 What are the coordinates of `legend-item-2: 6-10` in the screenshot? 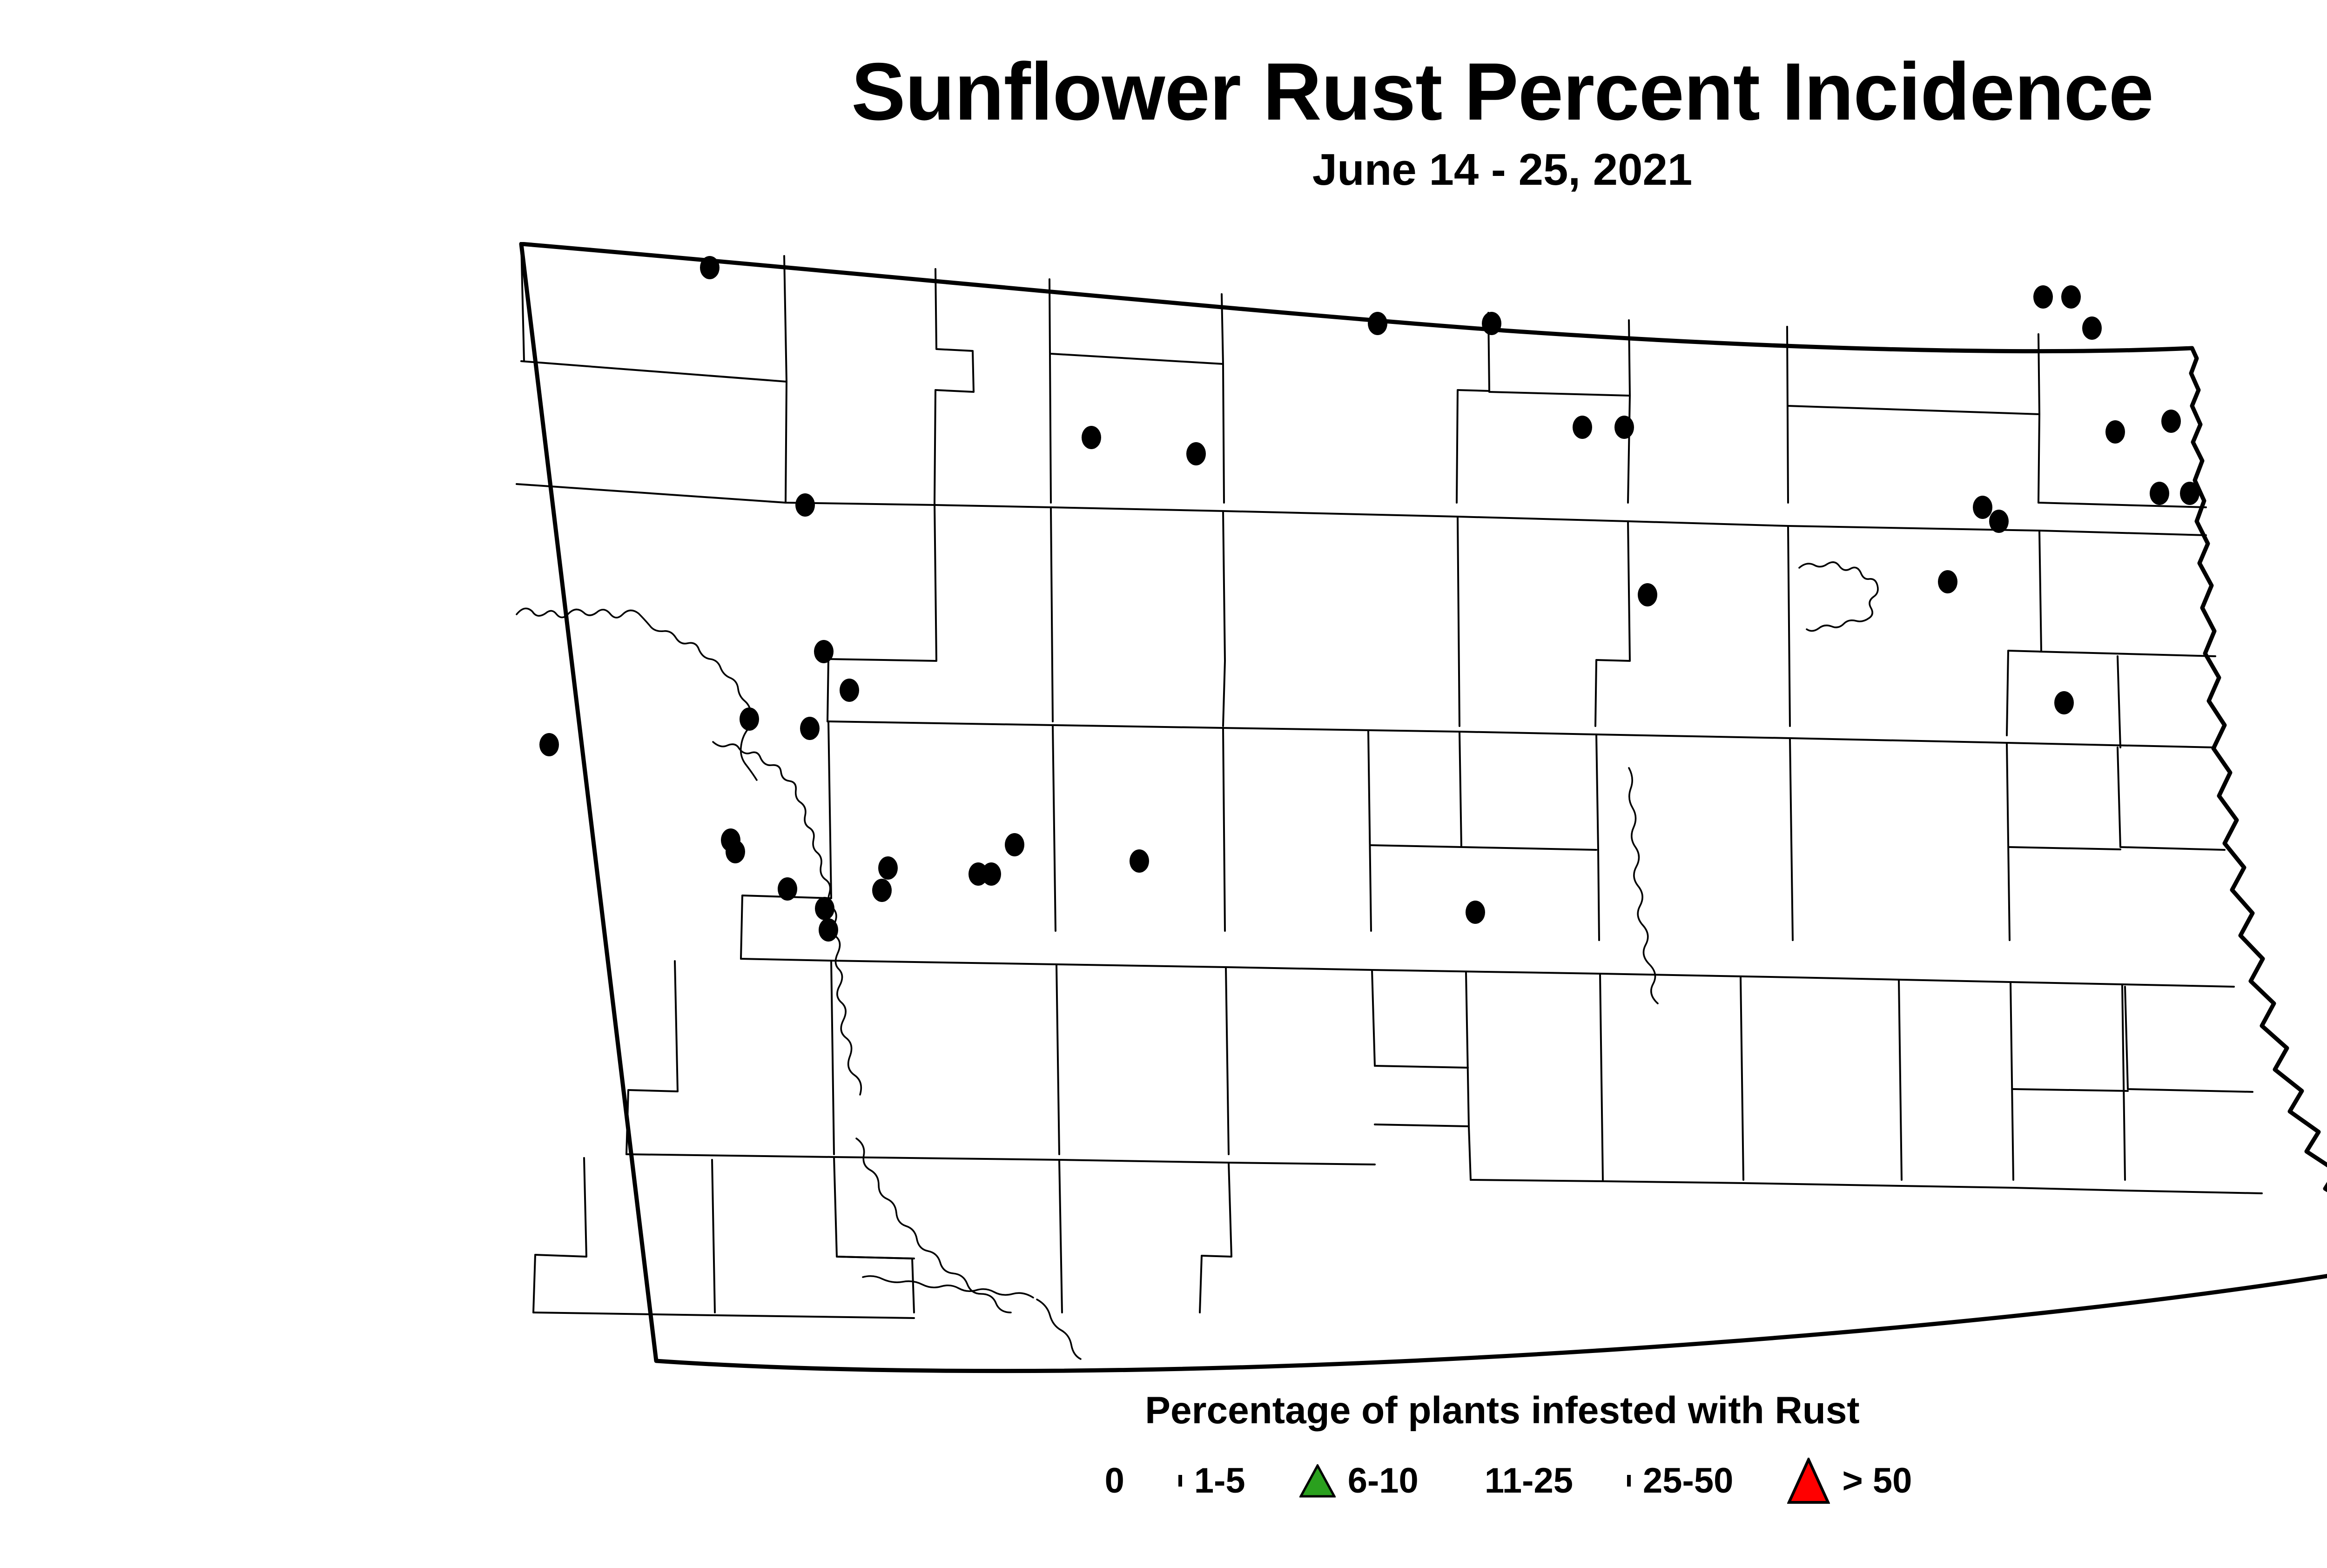 It's located at (1359, 1481).